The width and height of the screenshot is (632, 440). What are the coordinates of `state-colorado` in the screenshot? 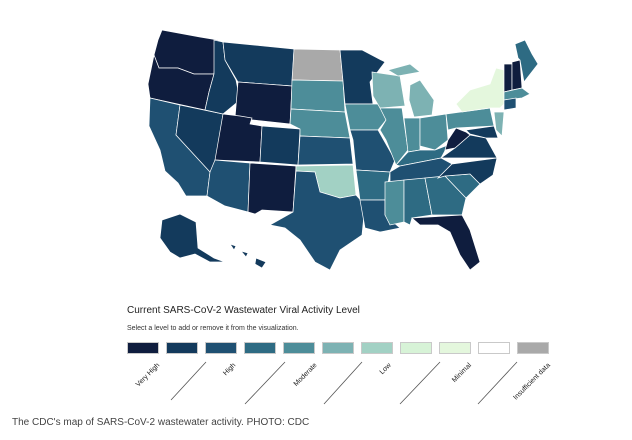 It's located at (280, 145).